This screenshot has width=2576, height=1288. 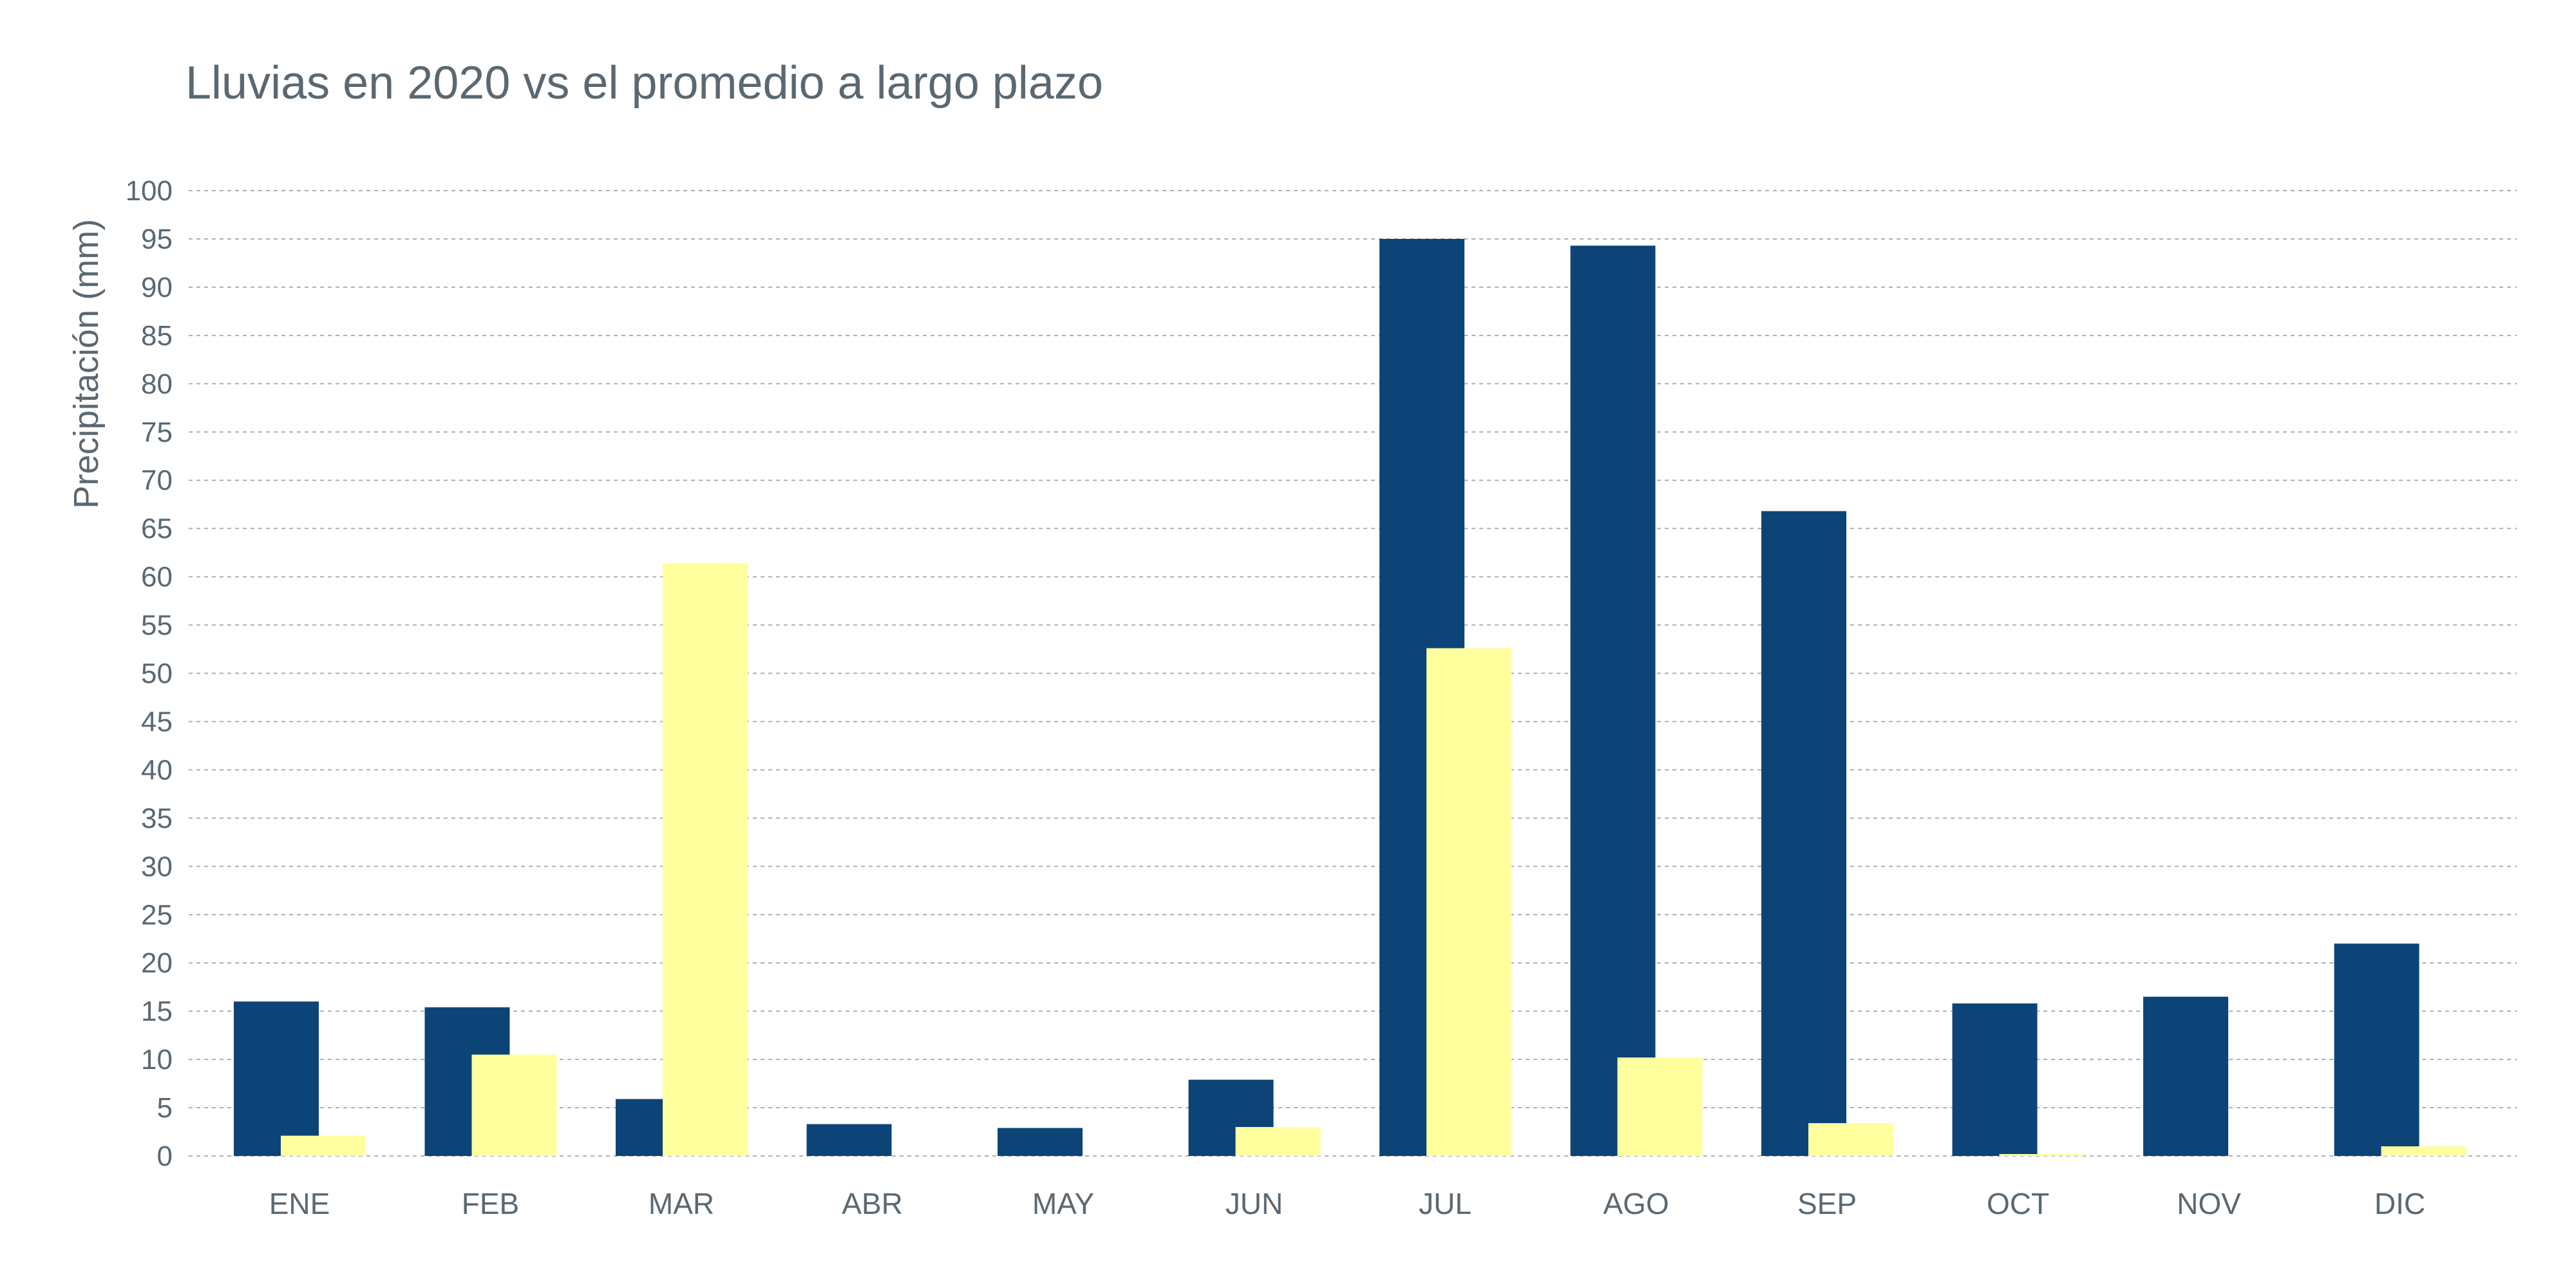 I want to click on x-tick-label-nov: NOV, so click(x=2209, y=1203).